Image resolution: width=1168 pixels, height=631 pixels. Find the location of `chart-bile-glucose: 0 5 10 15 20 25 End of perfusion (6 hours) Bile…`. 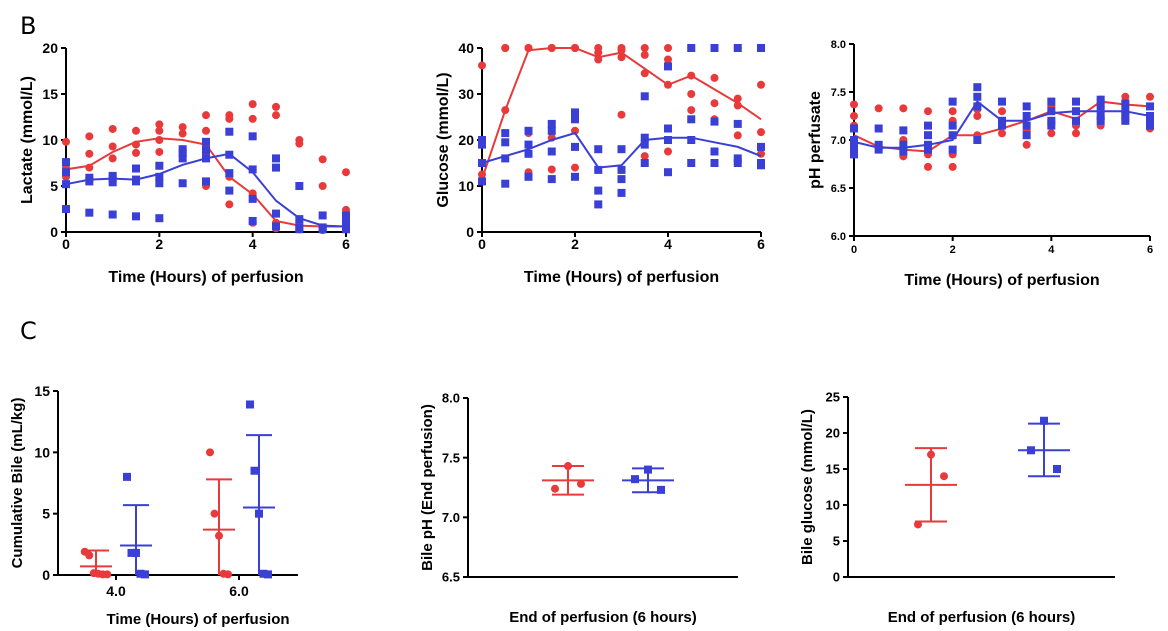

chart-bile-glucose: 0 5 10 15 20 25 End of perfusion (6 hours) Bile… is located at coordinates (957, 508).